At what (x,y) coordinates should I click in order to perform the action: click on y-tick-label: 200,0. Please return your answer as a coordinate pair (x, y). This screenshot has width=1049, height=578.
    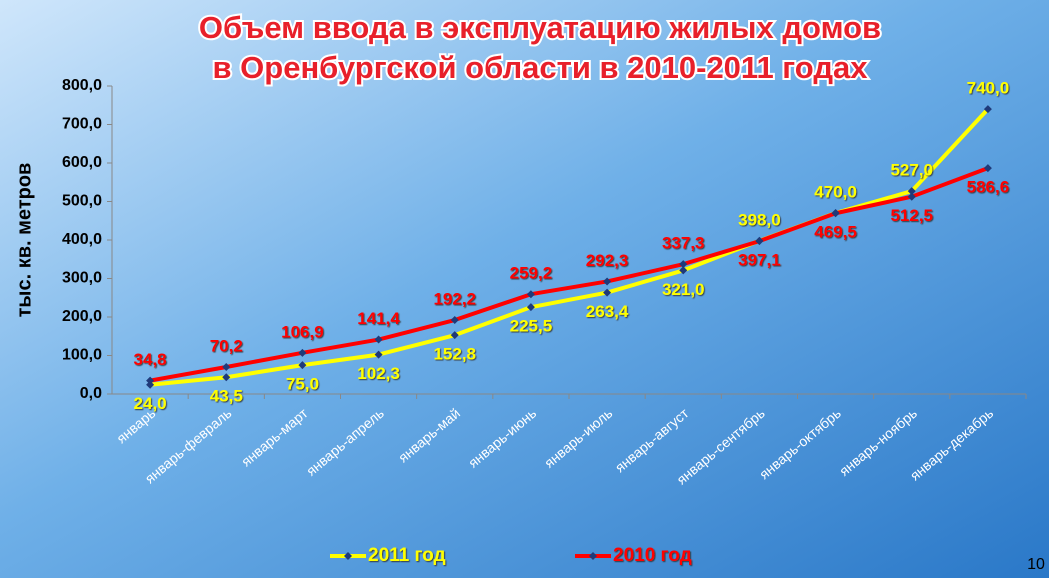
    Looking at the image, I should click on (82, 316).